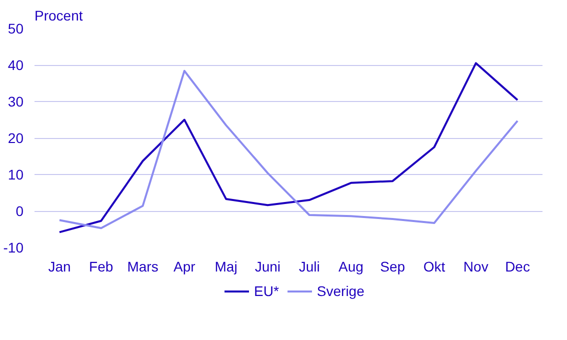 The width and height of the screenshot is (567, 340). What do you see at coordinates (393, 266) in the screenshot?
I see `x-tick-label: Sep` at bounding box center [393, 266].